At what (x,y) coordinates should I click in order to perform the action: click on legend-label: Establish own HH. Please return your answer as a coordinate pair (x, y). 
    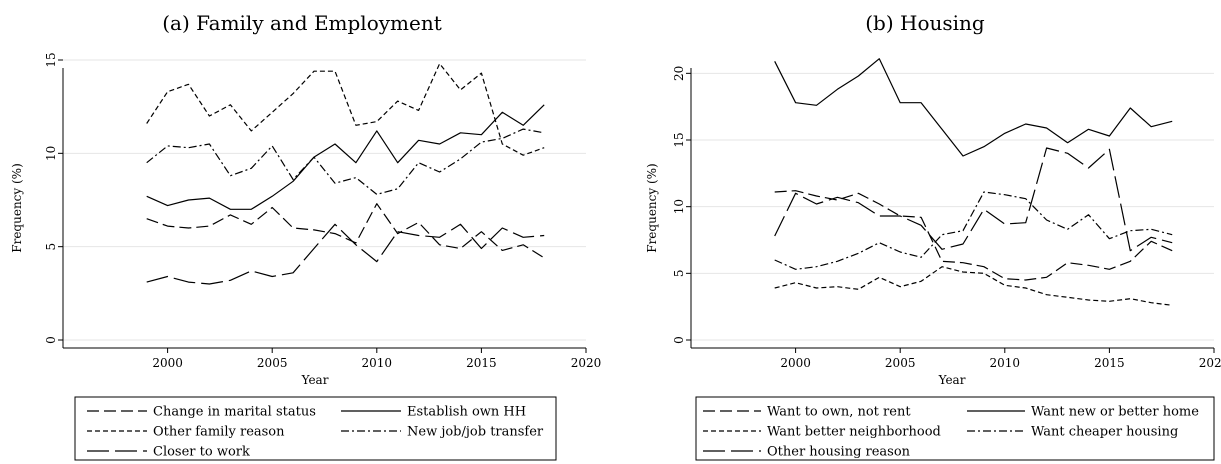
    Looking at the image, I should click on (466, 412).